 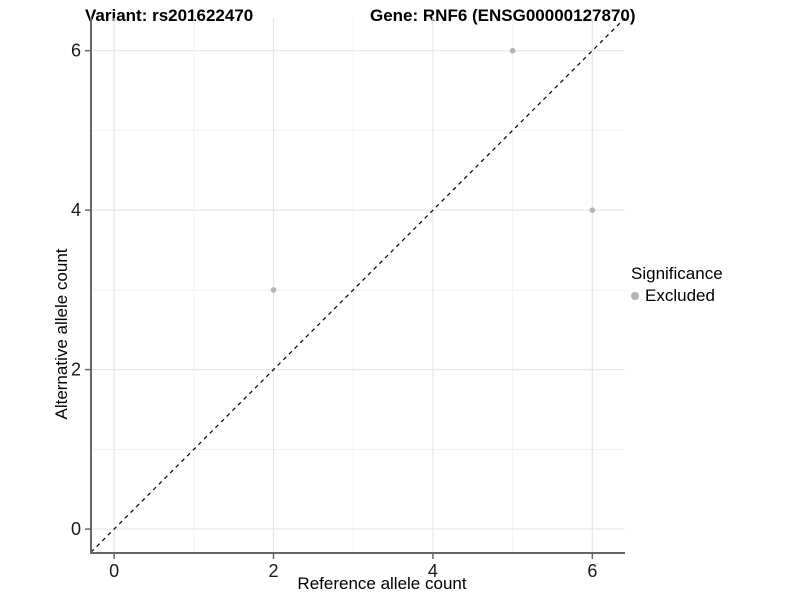 What do you see at coordinates (76, 51) in the screenshot?
I see `y-tick-label: 6` at bounding box center [76, 51].